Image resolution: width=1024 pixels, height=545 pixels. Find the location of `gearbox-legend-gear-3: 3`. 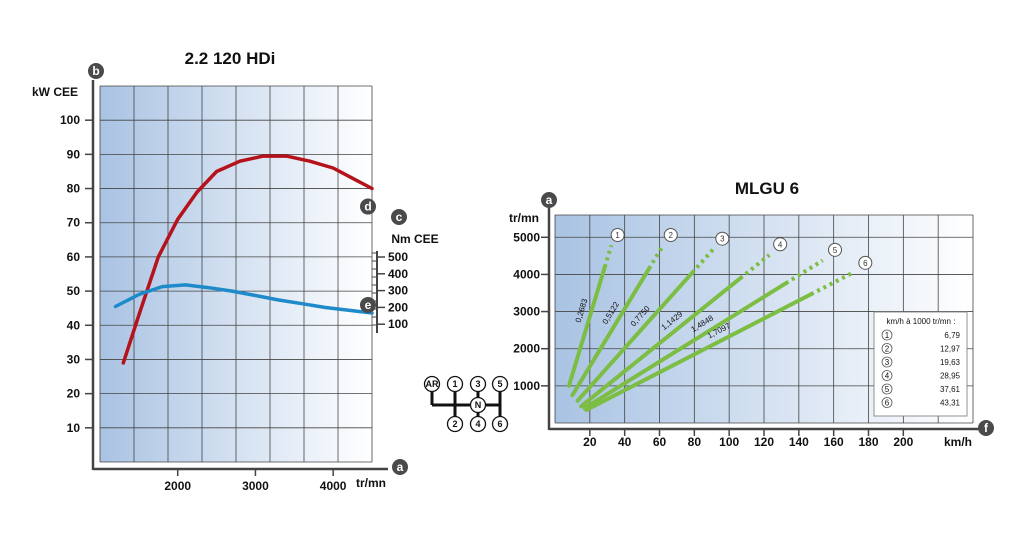

gearbox-legend-gear-3: 3 is located at coordinates (887, 362).